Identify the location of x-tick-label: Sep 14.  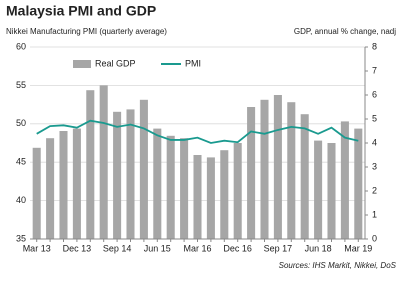
(117, 248).